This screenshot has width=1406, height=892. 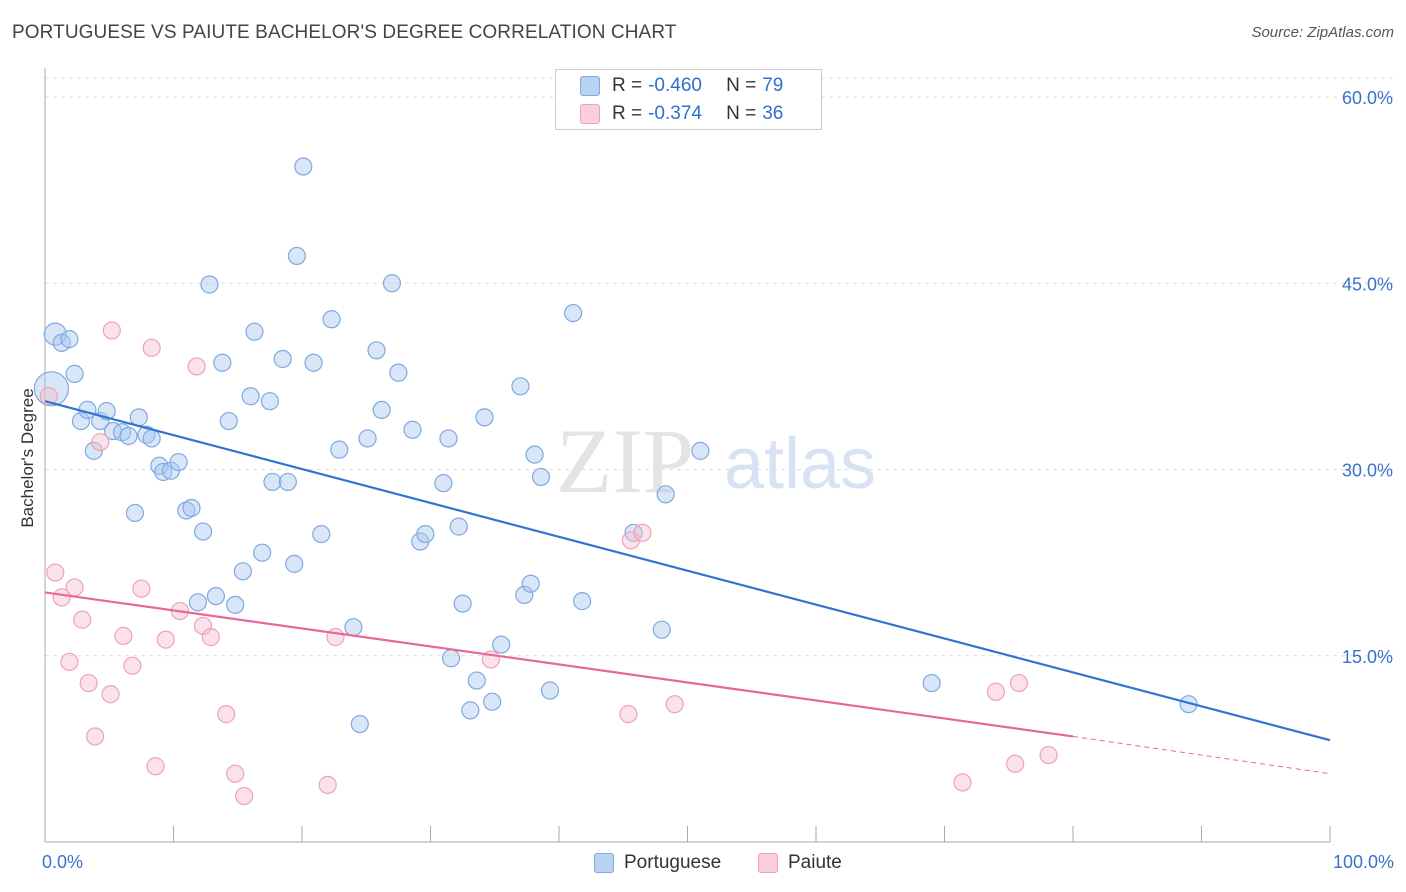 What do you see at coordinates (688, 99) in the screenshot?
I see `correlation-legend: R = -0.460 N = 79 R = -0.374 N = 36` at bounding box center [688, 99].